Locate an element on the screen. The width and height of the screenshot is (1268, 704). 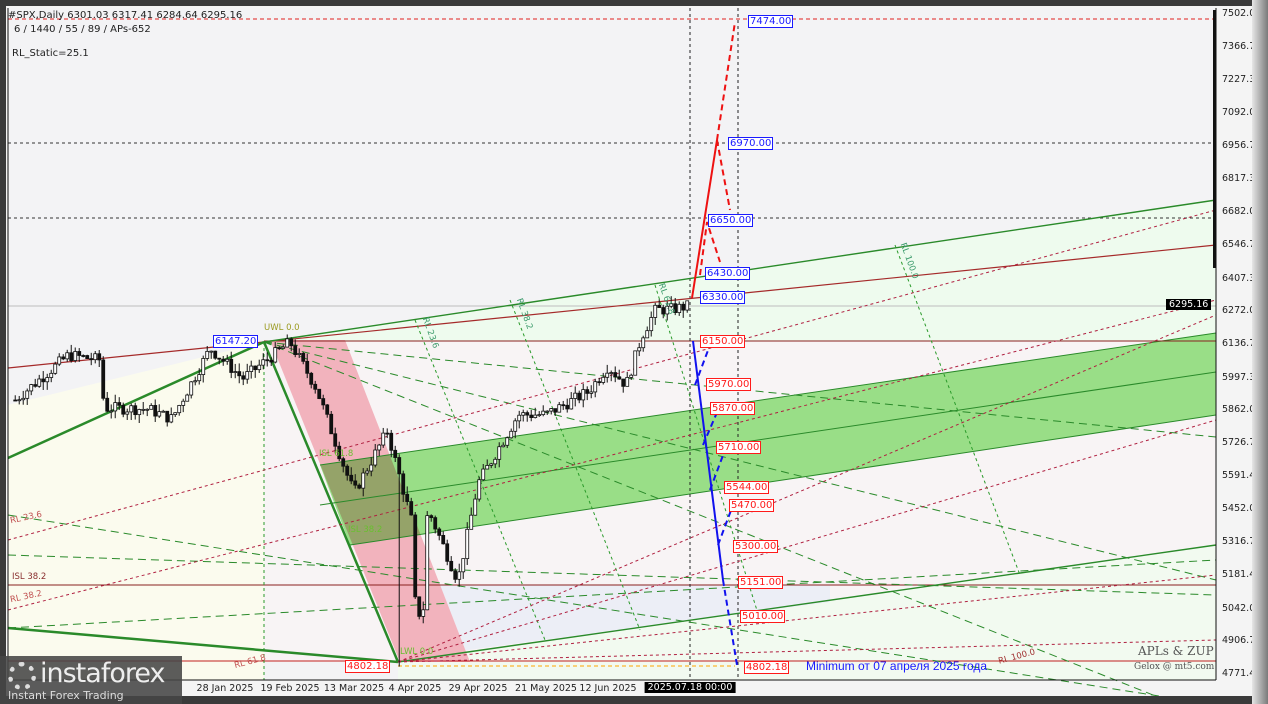
lower-left-wave-line is located at coordinates (203, 645).